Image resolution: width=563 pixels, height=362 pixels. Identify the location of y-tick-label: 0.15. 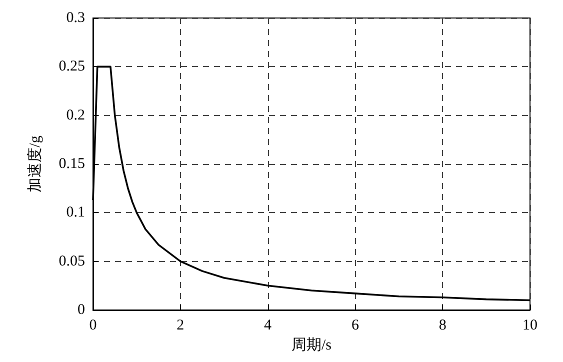
(71, 164).